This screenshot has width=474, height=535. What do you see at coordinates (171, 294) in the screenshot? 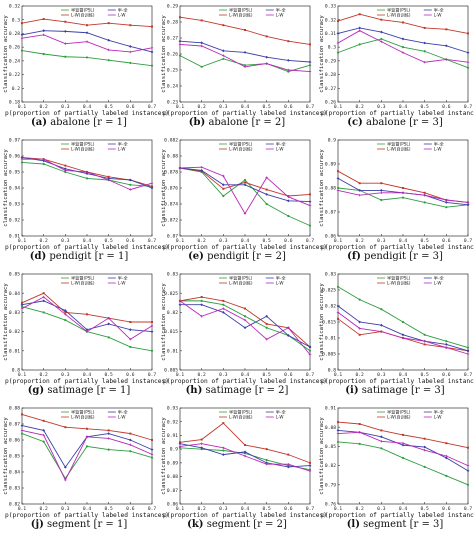
I see `y-tick-label: 0.825` at bounding box center [171, 294].